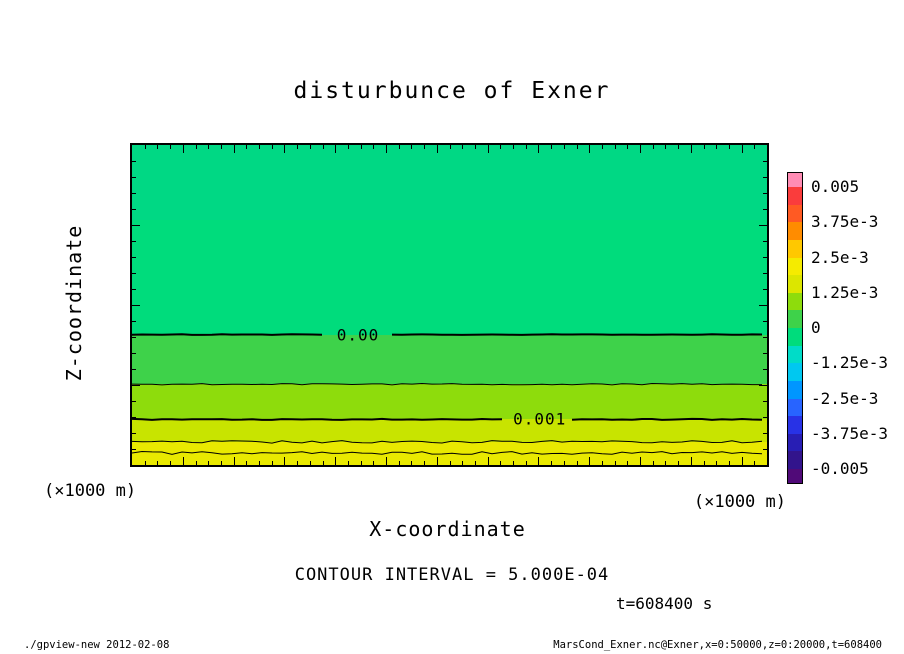  What do you see at coordinates (795, 476) in the screenshot?
I see `colorbar-box-under` at bounding box center [795, 476].